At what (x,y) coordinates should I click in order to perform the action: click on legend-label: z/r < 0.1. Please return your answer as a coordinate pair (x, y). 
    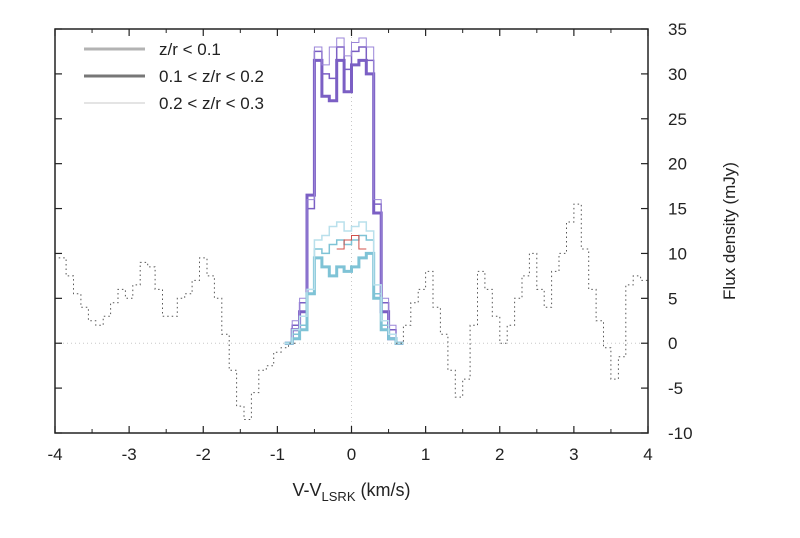
    Looking at the image, I should click on (190, 49).